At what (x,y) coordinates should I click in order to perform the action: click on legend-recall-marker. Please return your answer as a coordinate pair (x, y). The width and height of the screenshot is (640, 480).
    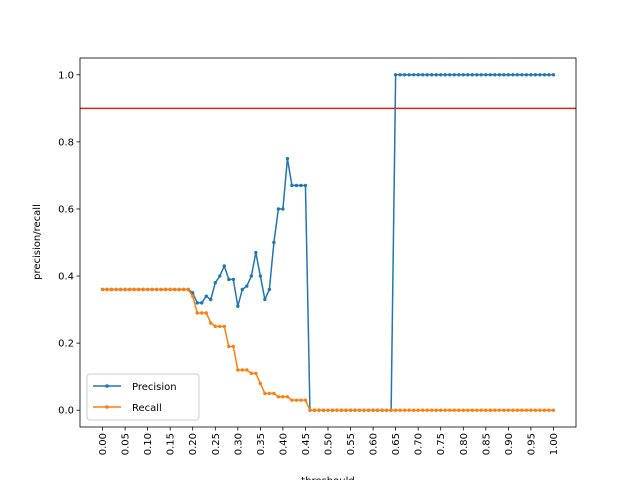
    Looking at the image, I should click on (107, 407).